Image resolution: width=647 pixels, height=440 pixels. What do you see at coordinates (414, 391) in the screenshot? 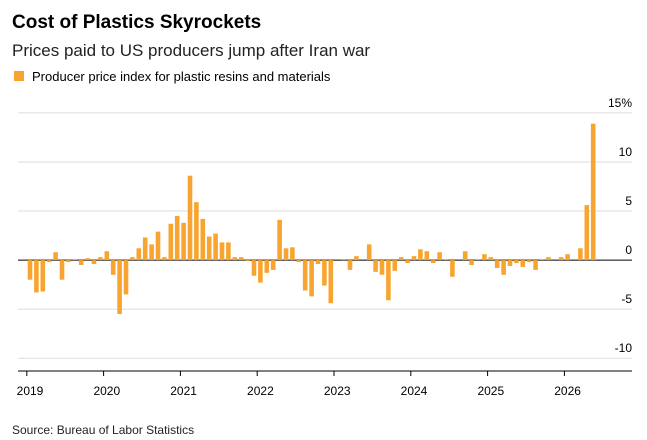
I see `x-tick-label: 2024` at bounding box center [414, 391].